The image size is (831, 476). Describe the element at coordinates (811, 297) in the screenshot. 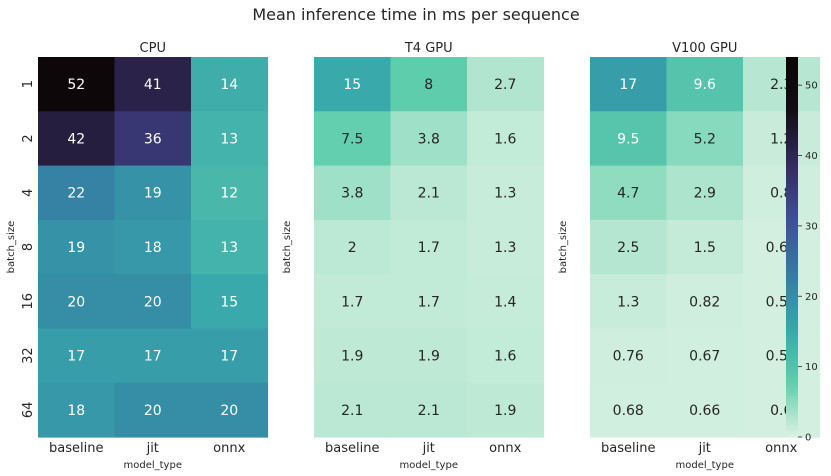

I see `colorbar-tick-label: 20` at that location.